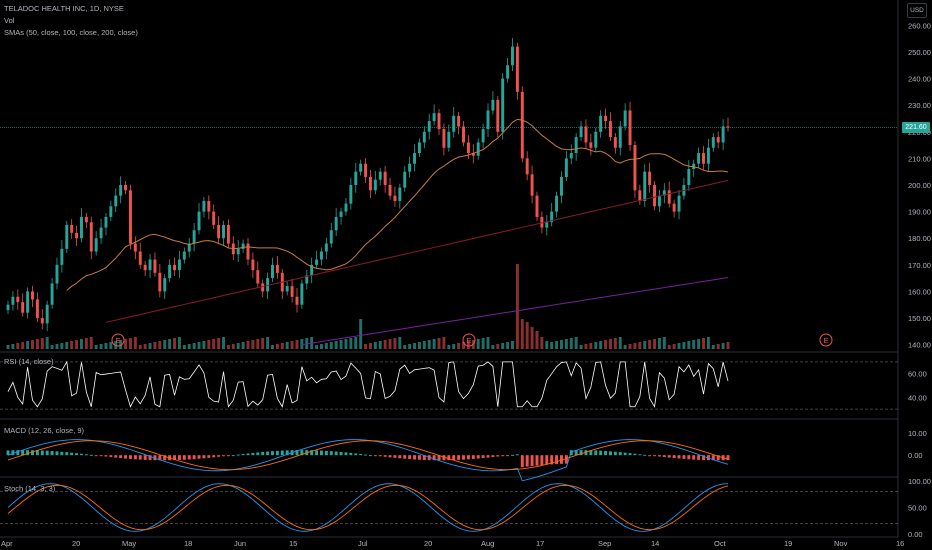 The image size is (932, 550). What do you see at coordinates (919, 345) in the screenshot?
I see `price-tick-label: 140.00` at bounding box center [919, 345].